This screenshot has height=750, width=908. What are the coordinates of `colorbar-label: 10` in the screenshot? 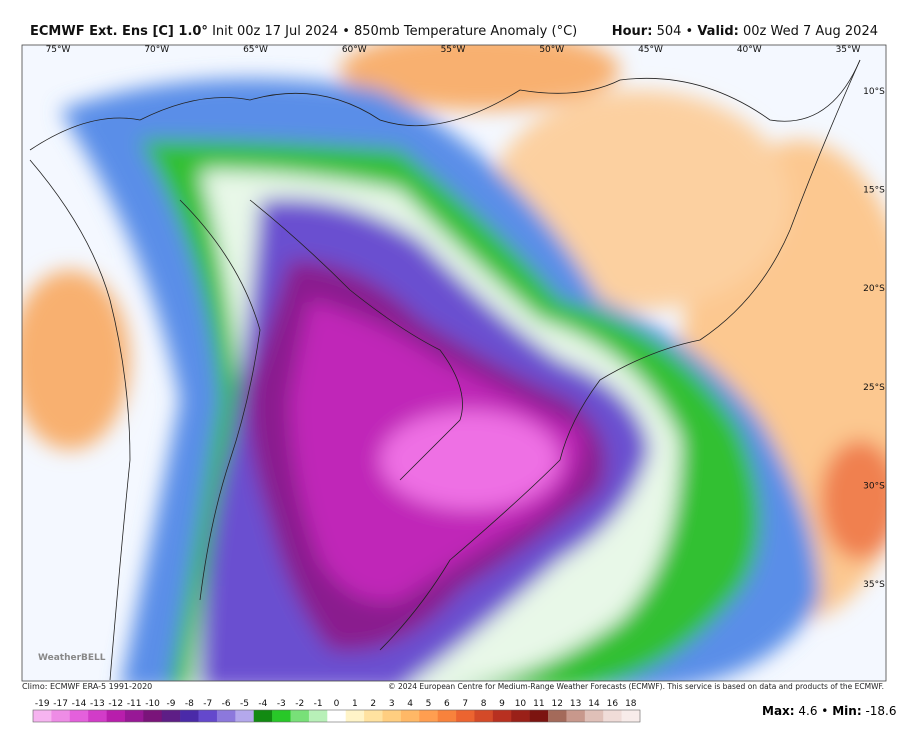 It's located at (521, 704).